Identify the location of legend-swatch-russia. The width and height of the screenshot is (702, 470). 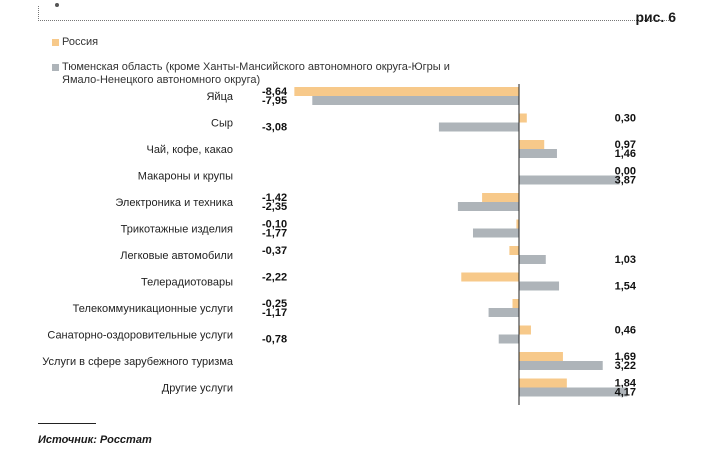
(55, 42).